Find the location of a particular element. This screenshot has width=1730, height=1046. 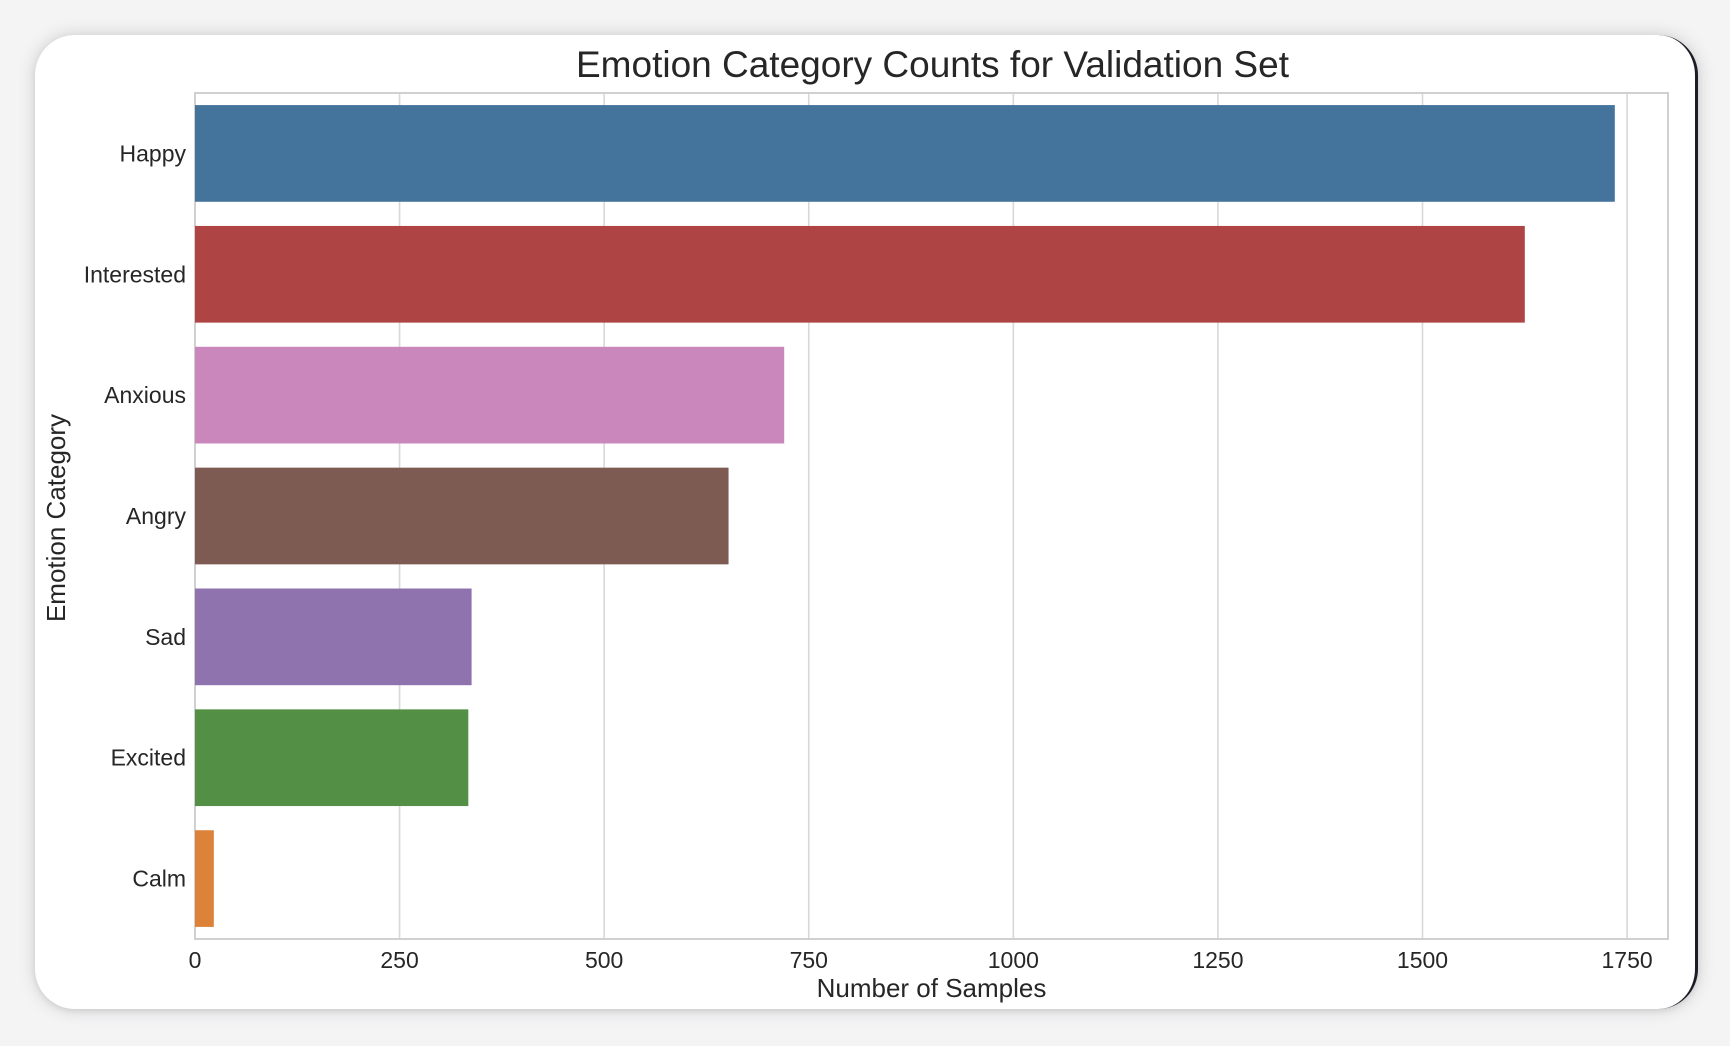

y-tick-label: Angry is located at coordinates (156, 516).